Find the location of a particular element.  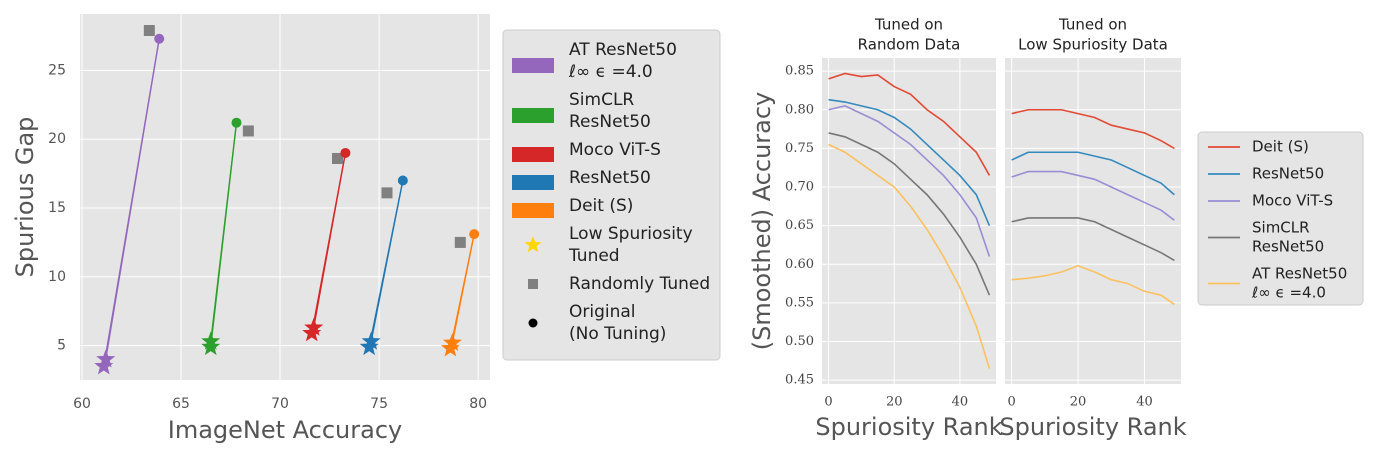

y-tick-label: 20 is located at coordinates (57, 139).